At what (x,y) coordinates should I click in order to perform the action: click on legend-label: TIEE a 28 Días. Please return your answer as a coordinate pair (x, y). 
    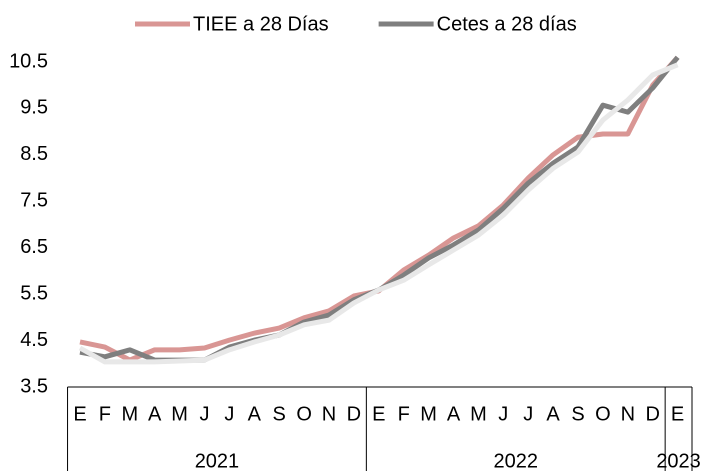
    Looking at the image, I should click on (261, 24).